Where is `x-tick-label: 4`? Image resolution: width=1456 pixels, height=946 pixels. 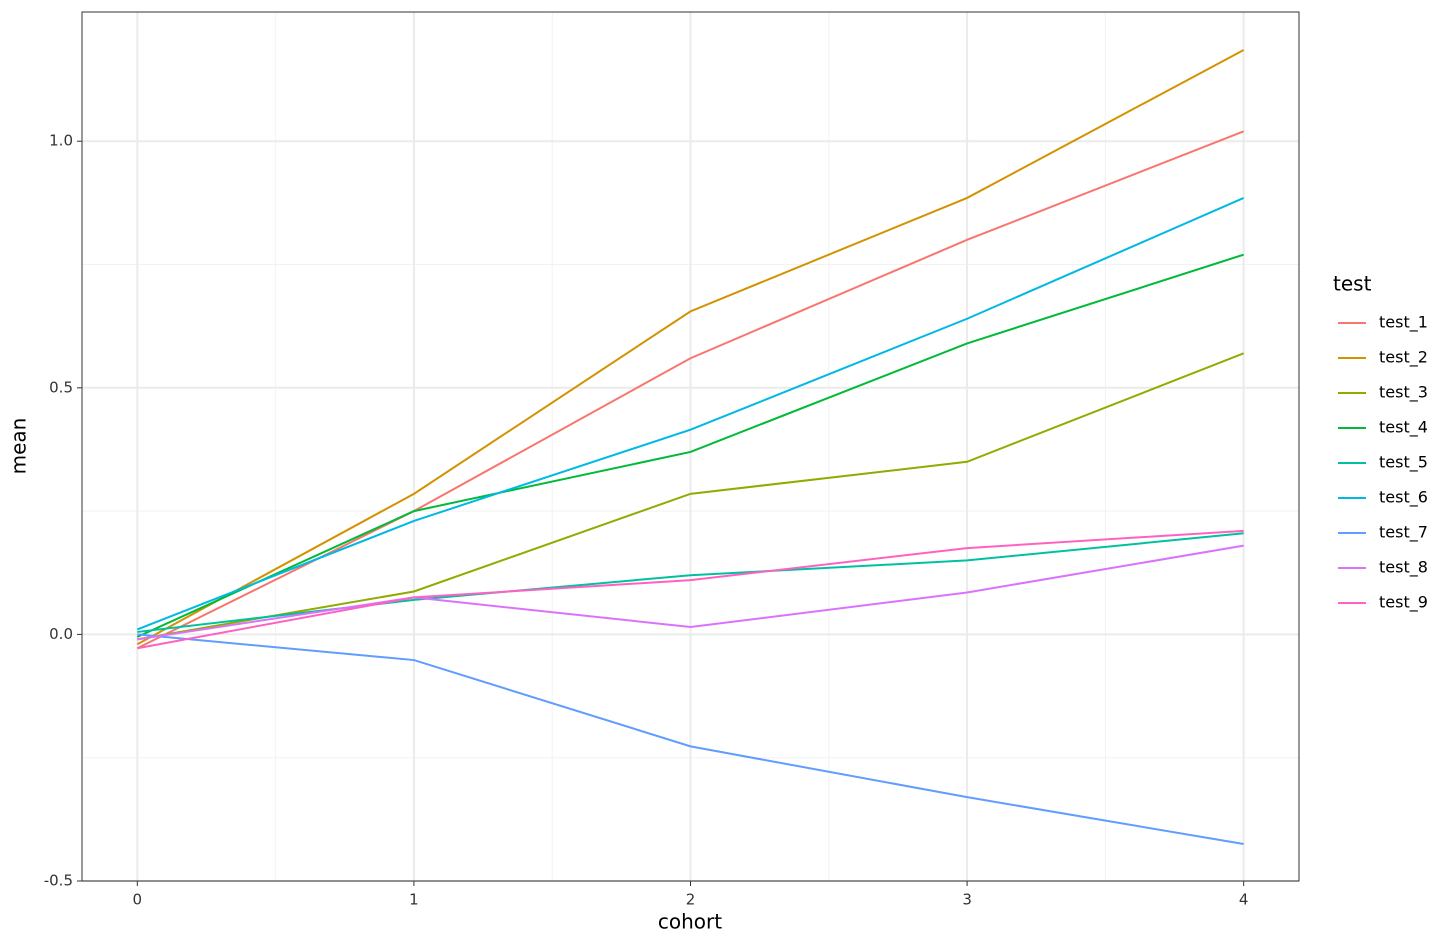 x-tick-label: 4 is located at coordinates (1244, 900).